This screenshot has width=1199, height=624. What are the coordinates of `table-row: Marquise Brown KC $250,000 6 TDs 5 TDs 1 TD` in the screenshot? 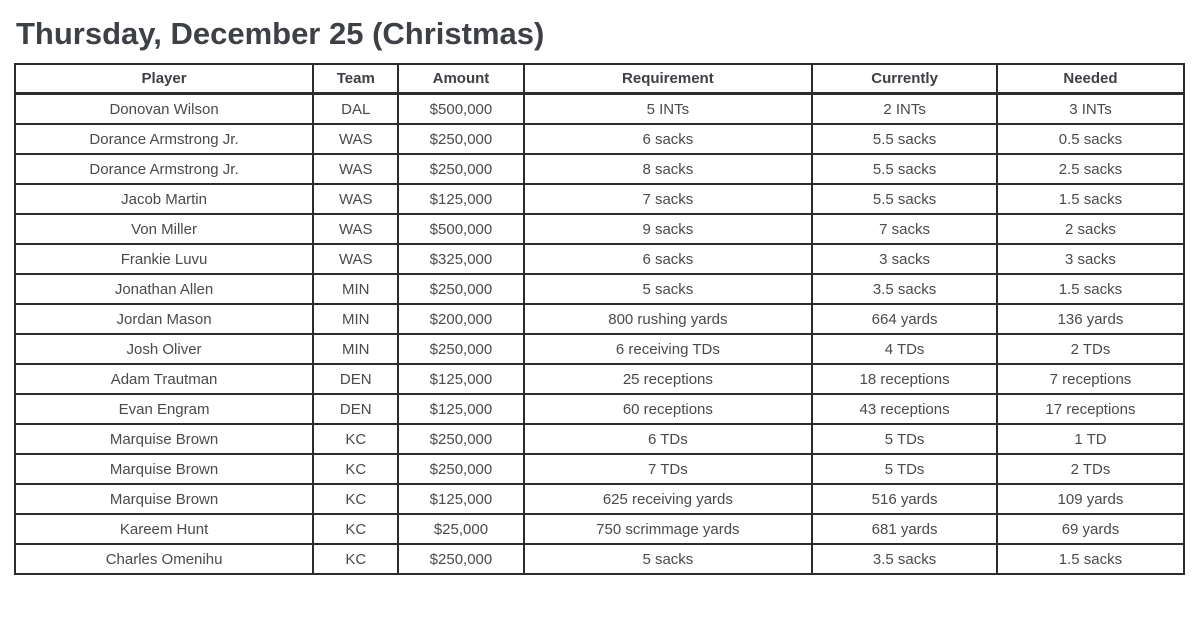 It's located at (599, 439).